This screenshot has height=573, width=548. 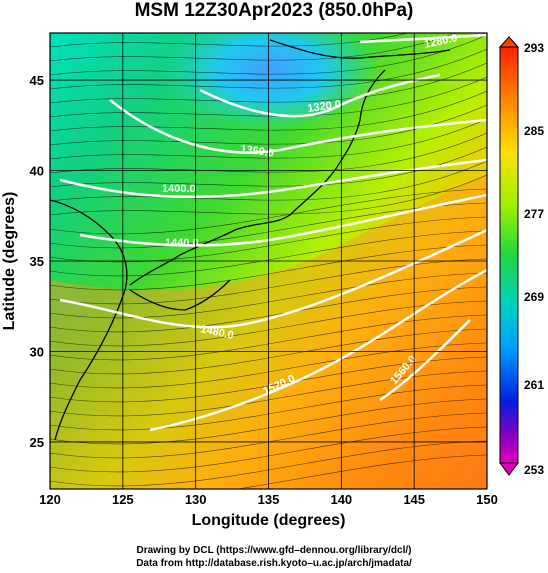 I want to click on x-tick-label: 130, so click(x=196, y=499).